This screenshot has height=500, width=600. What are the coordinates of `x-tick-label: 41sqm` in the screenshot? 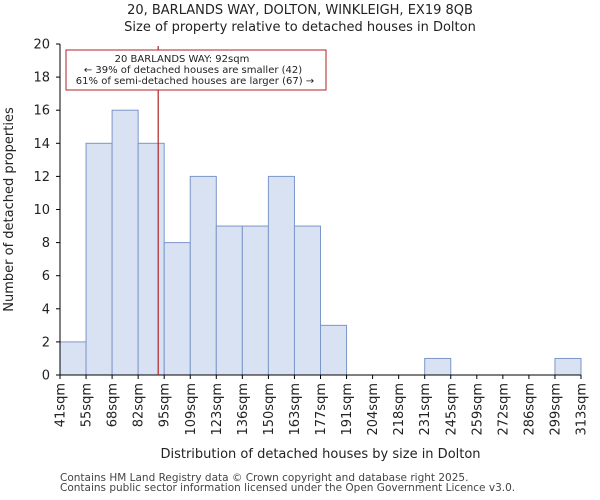 It's located at (61, 405).